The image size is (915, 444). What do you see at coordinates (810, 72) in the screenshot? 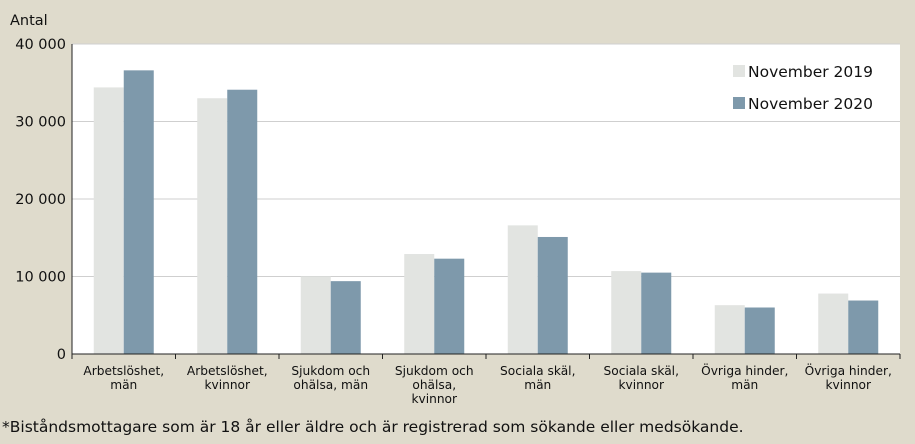
I see `legend-label: November 2019` at bounding box center [810, 72].